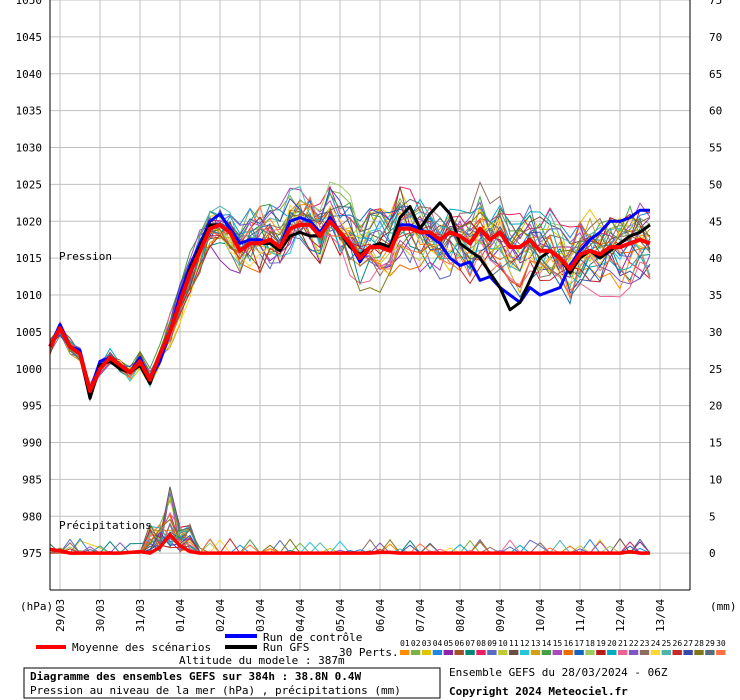 The height and width of the screenshot is (700, 740). What do you see at coordinates (286, 647) in the screenshot?
I see `legend-gfs-label: Run GFS` at bounding box center [286, 647].